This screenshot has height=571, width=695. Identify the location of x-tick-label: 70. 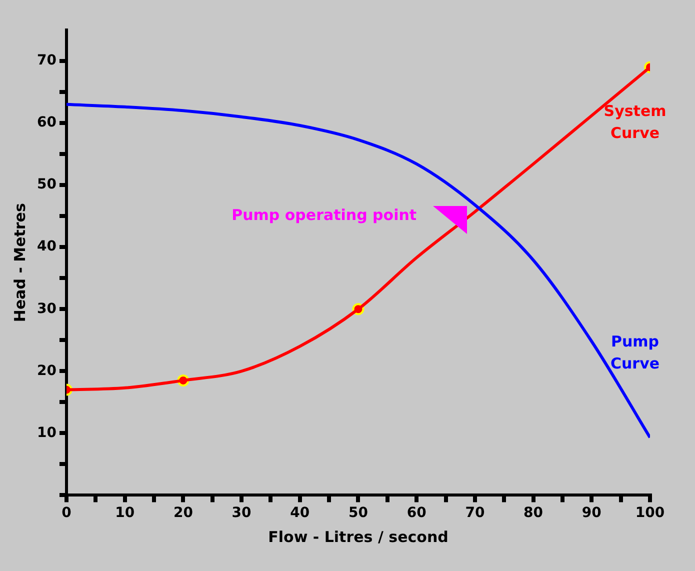
(475, 513).